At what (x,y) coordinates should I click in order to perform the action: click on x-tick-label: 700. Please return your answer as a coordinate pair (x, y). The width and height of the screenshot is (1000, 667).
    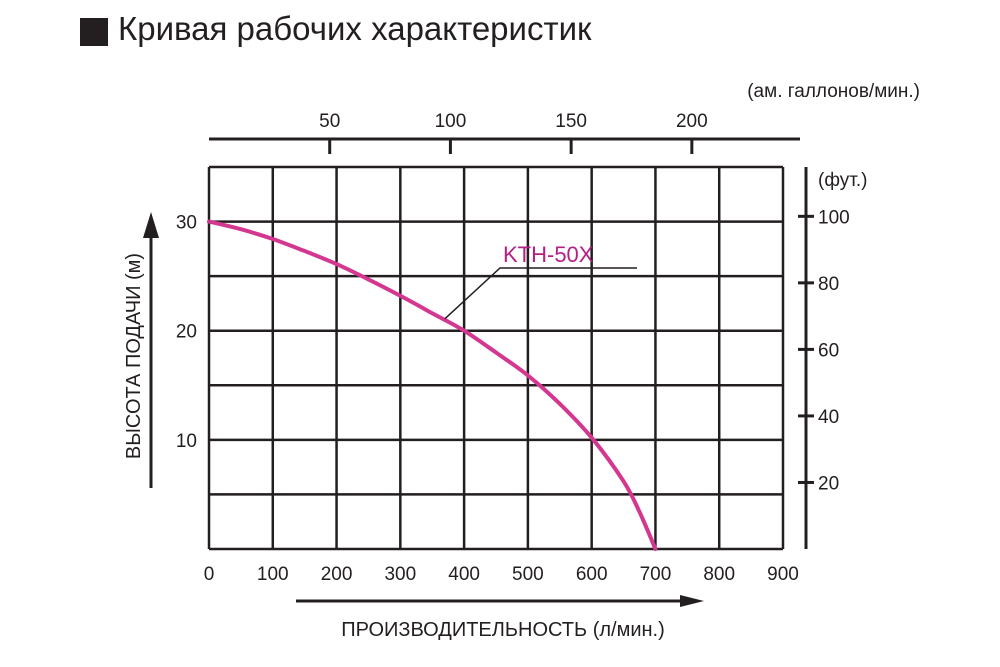
    Looking at the image, I should click on (656, 574).